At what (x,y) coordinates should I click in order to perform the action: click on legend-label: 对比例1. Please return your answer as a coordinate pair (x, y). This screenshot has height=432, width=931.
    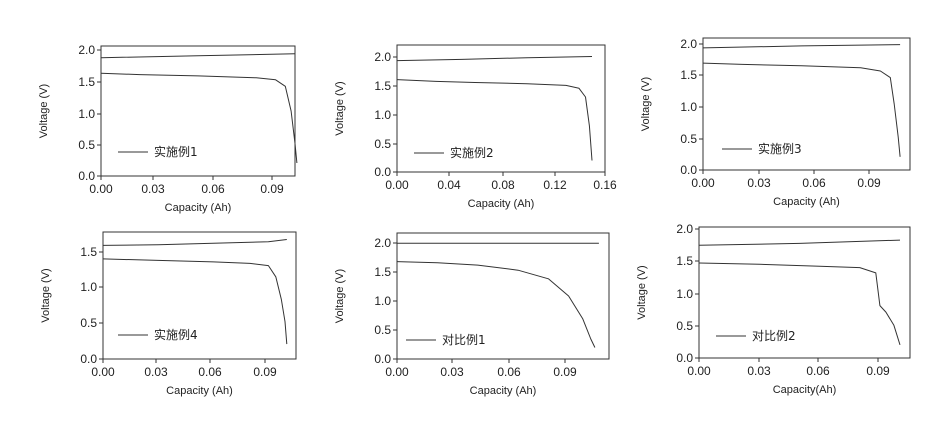
    Looking at the image, I should click on (464, 340).